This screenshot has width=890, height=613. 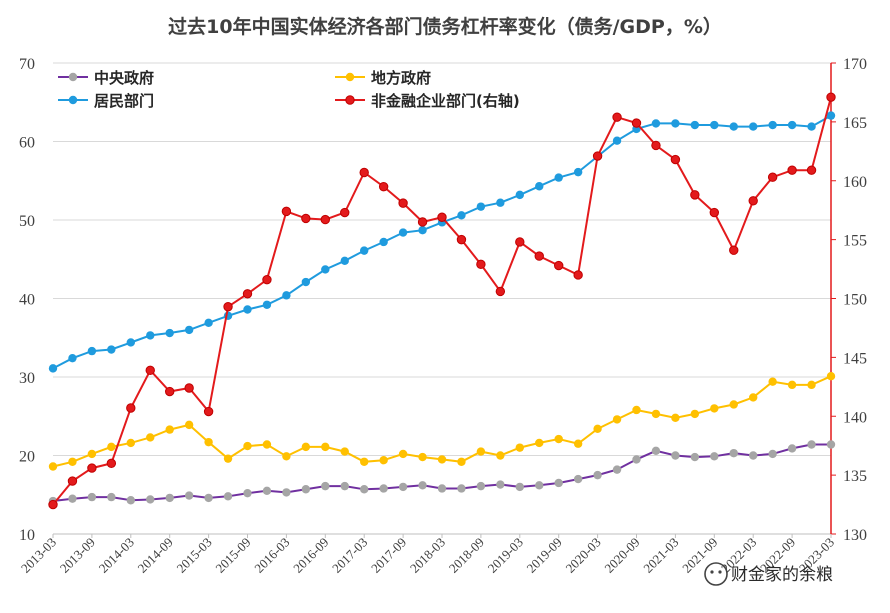 What do you see at coordinates (699, 555) in the screenshot?
I see `x-tick-label: 2021-09` at bounding box center [699, 555].